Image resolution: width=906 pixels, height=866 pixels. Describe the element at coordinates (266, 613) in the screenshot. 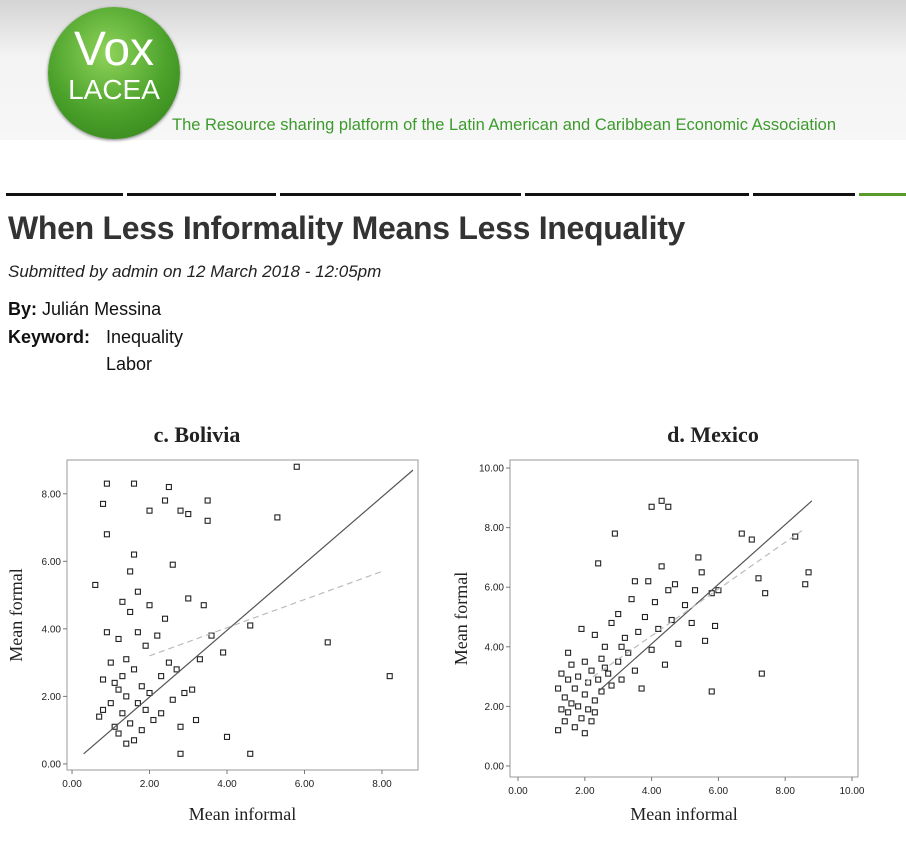

I see `fit-line` at that location.